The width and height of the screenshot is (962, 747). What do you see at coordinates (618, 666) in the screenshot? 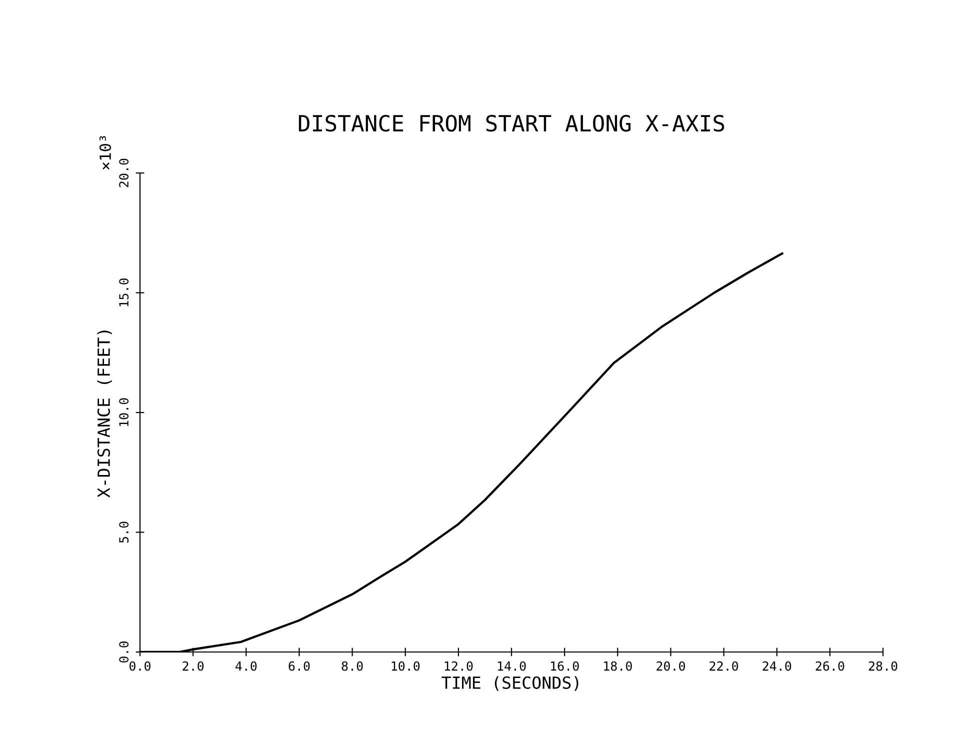
I see `x-tick-label: 18.0` at bounding box center [618, 666].